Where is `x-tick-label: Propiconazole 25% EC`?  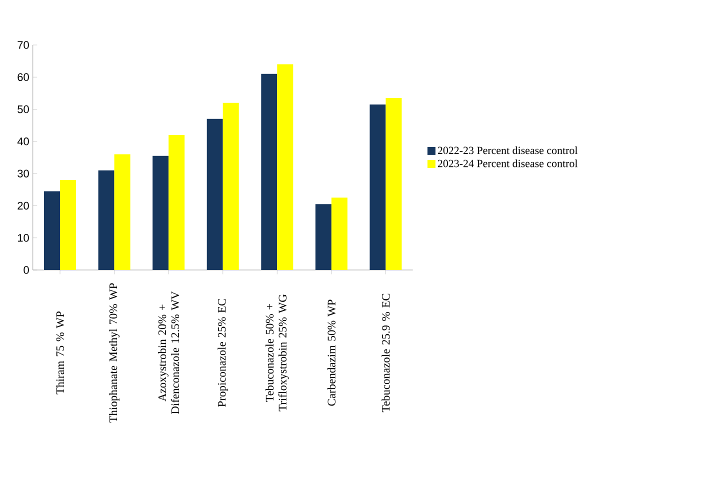 x-tick-label: Propiconazole 25% EC is located at coordinates (223, 352).